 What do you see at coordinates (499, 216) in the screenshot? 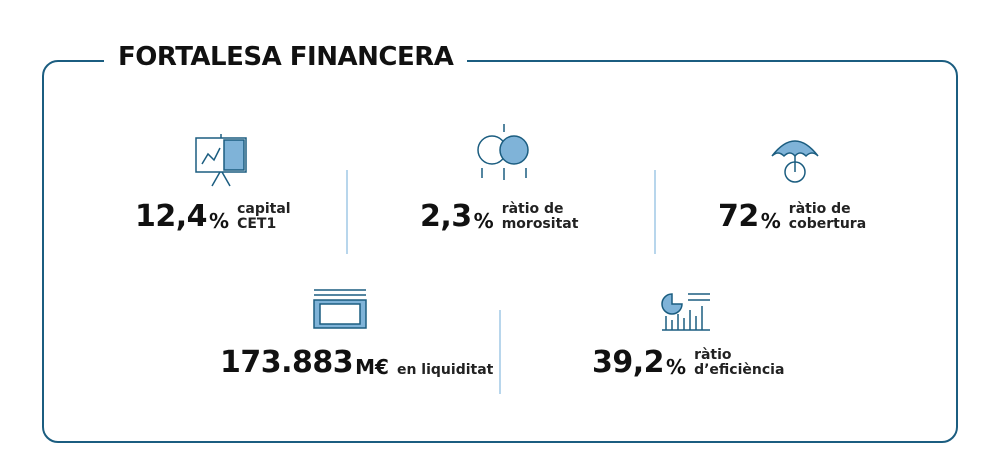
I see `metric: 2,3% ràtio de morositat` at bounding box center [499, 216].